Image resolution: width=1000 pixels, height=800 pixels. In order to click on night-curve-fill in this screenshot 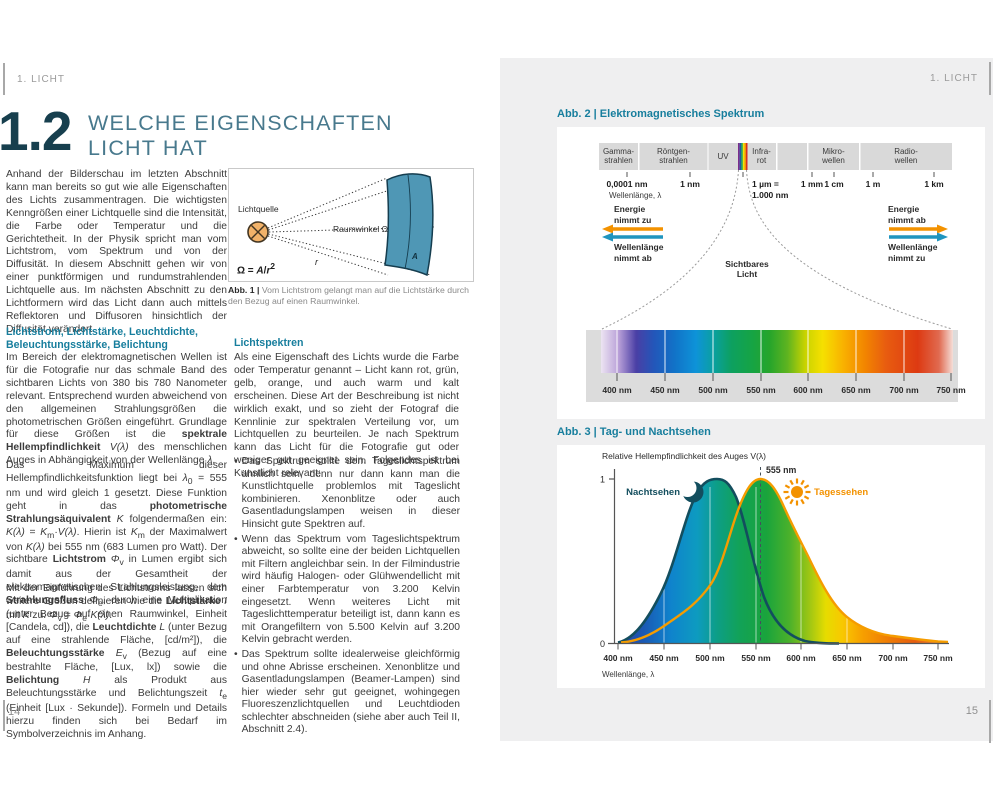, I will do `click(728, 561)`.